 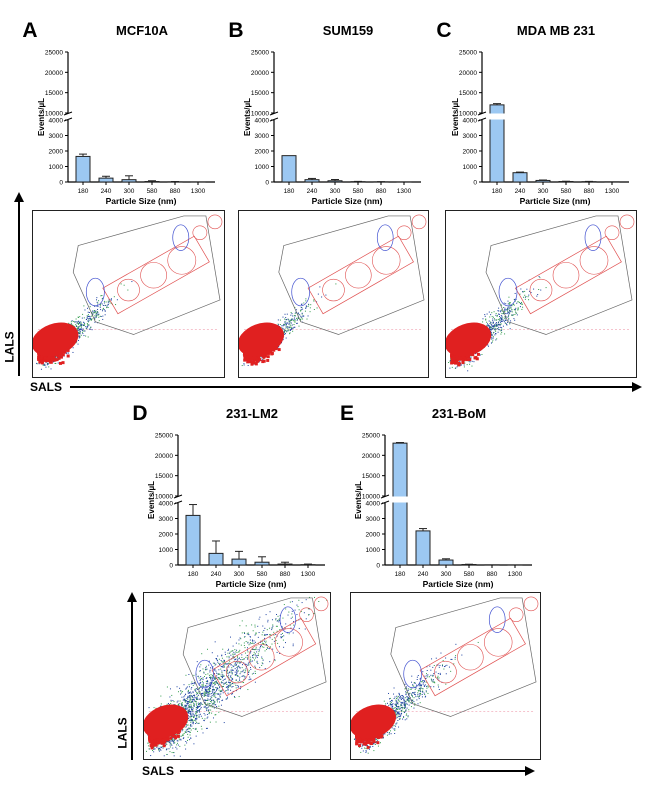 I want to click on y-tick-label: 25000, so click(x=260, y=53).